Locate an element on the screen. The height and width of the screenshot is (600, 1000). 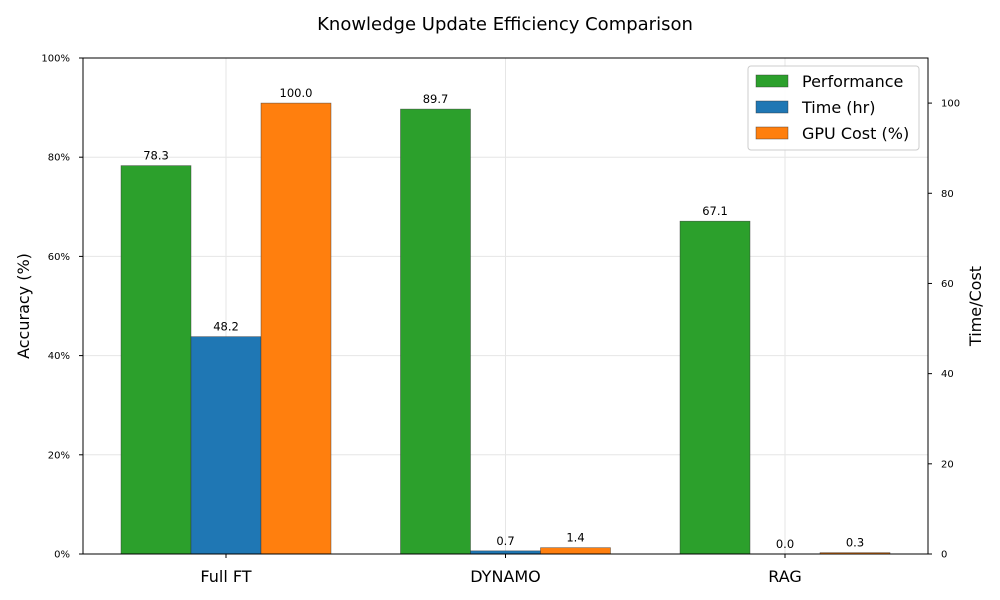
data-label: 89.7 is located at coordinates (436, 99).